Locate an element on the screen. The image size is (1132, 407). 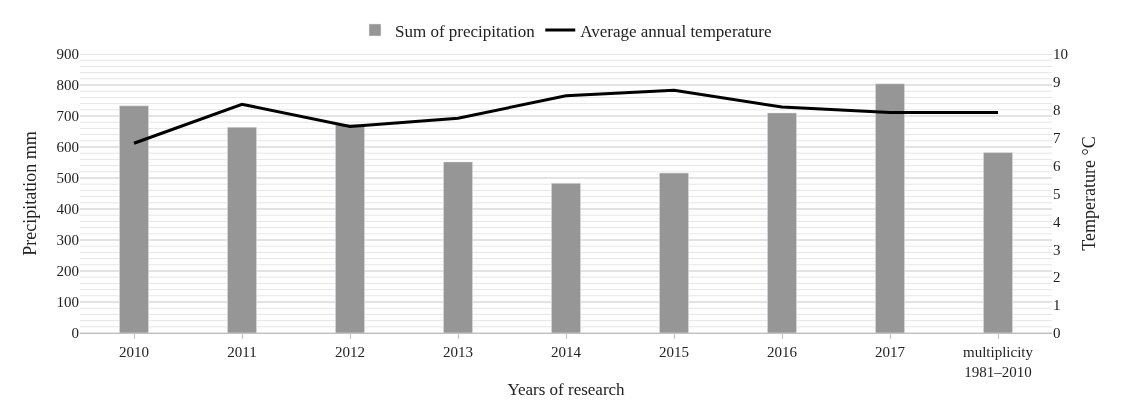
x-tick-label: 2011 is located at coordinates (242, 352).